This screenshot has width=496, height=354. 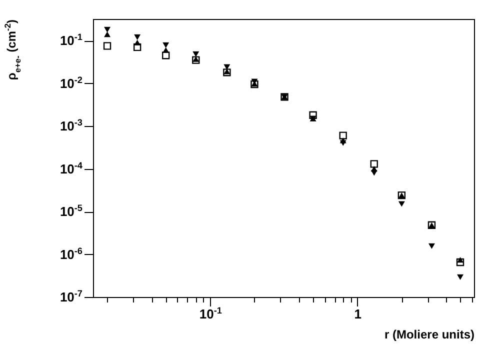 I want to click on x-axis-title: r (Moliere units), so click(x=429, y=335).